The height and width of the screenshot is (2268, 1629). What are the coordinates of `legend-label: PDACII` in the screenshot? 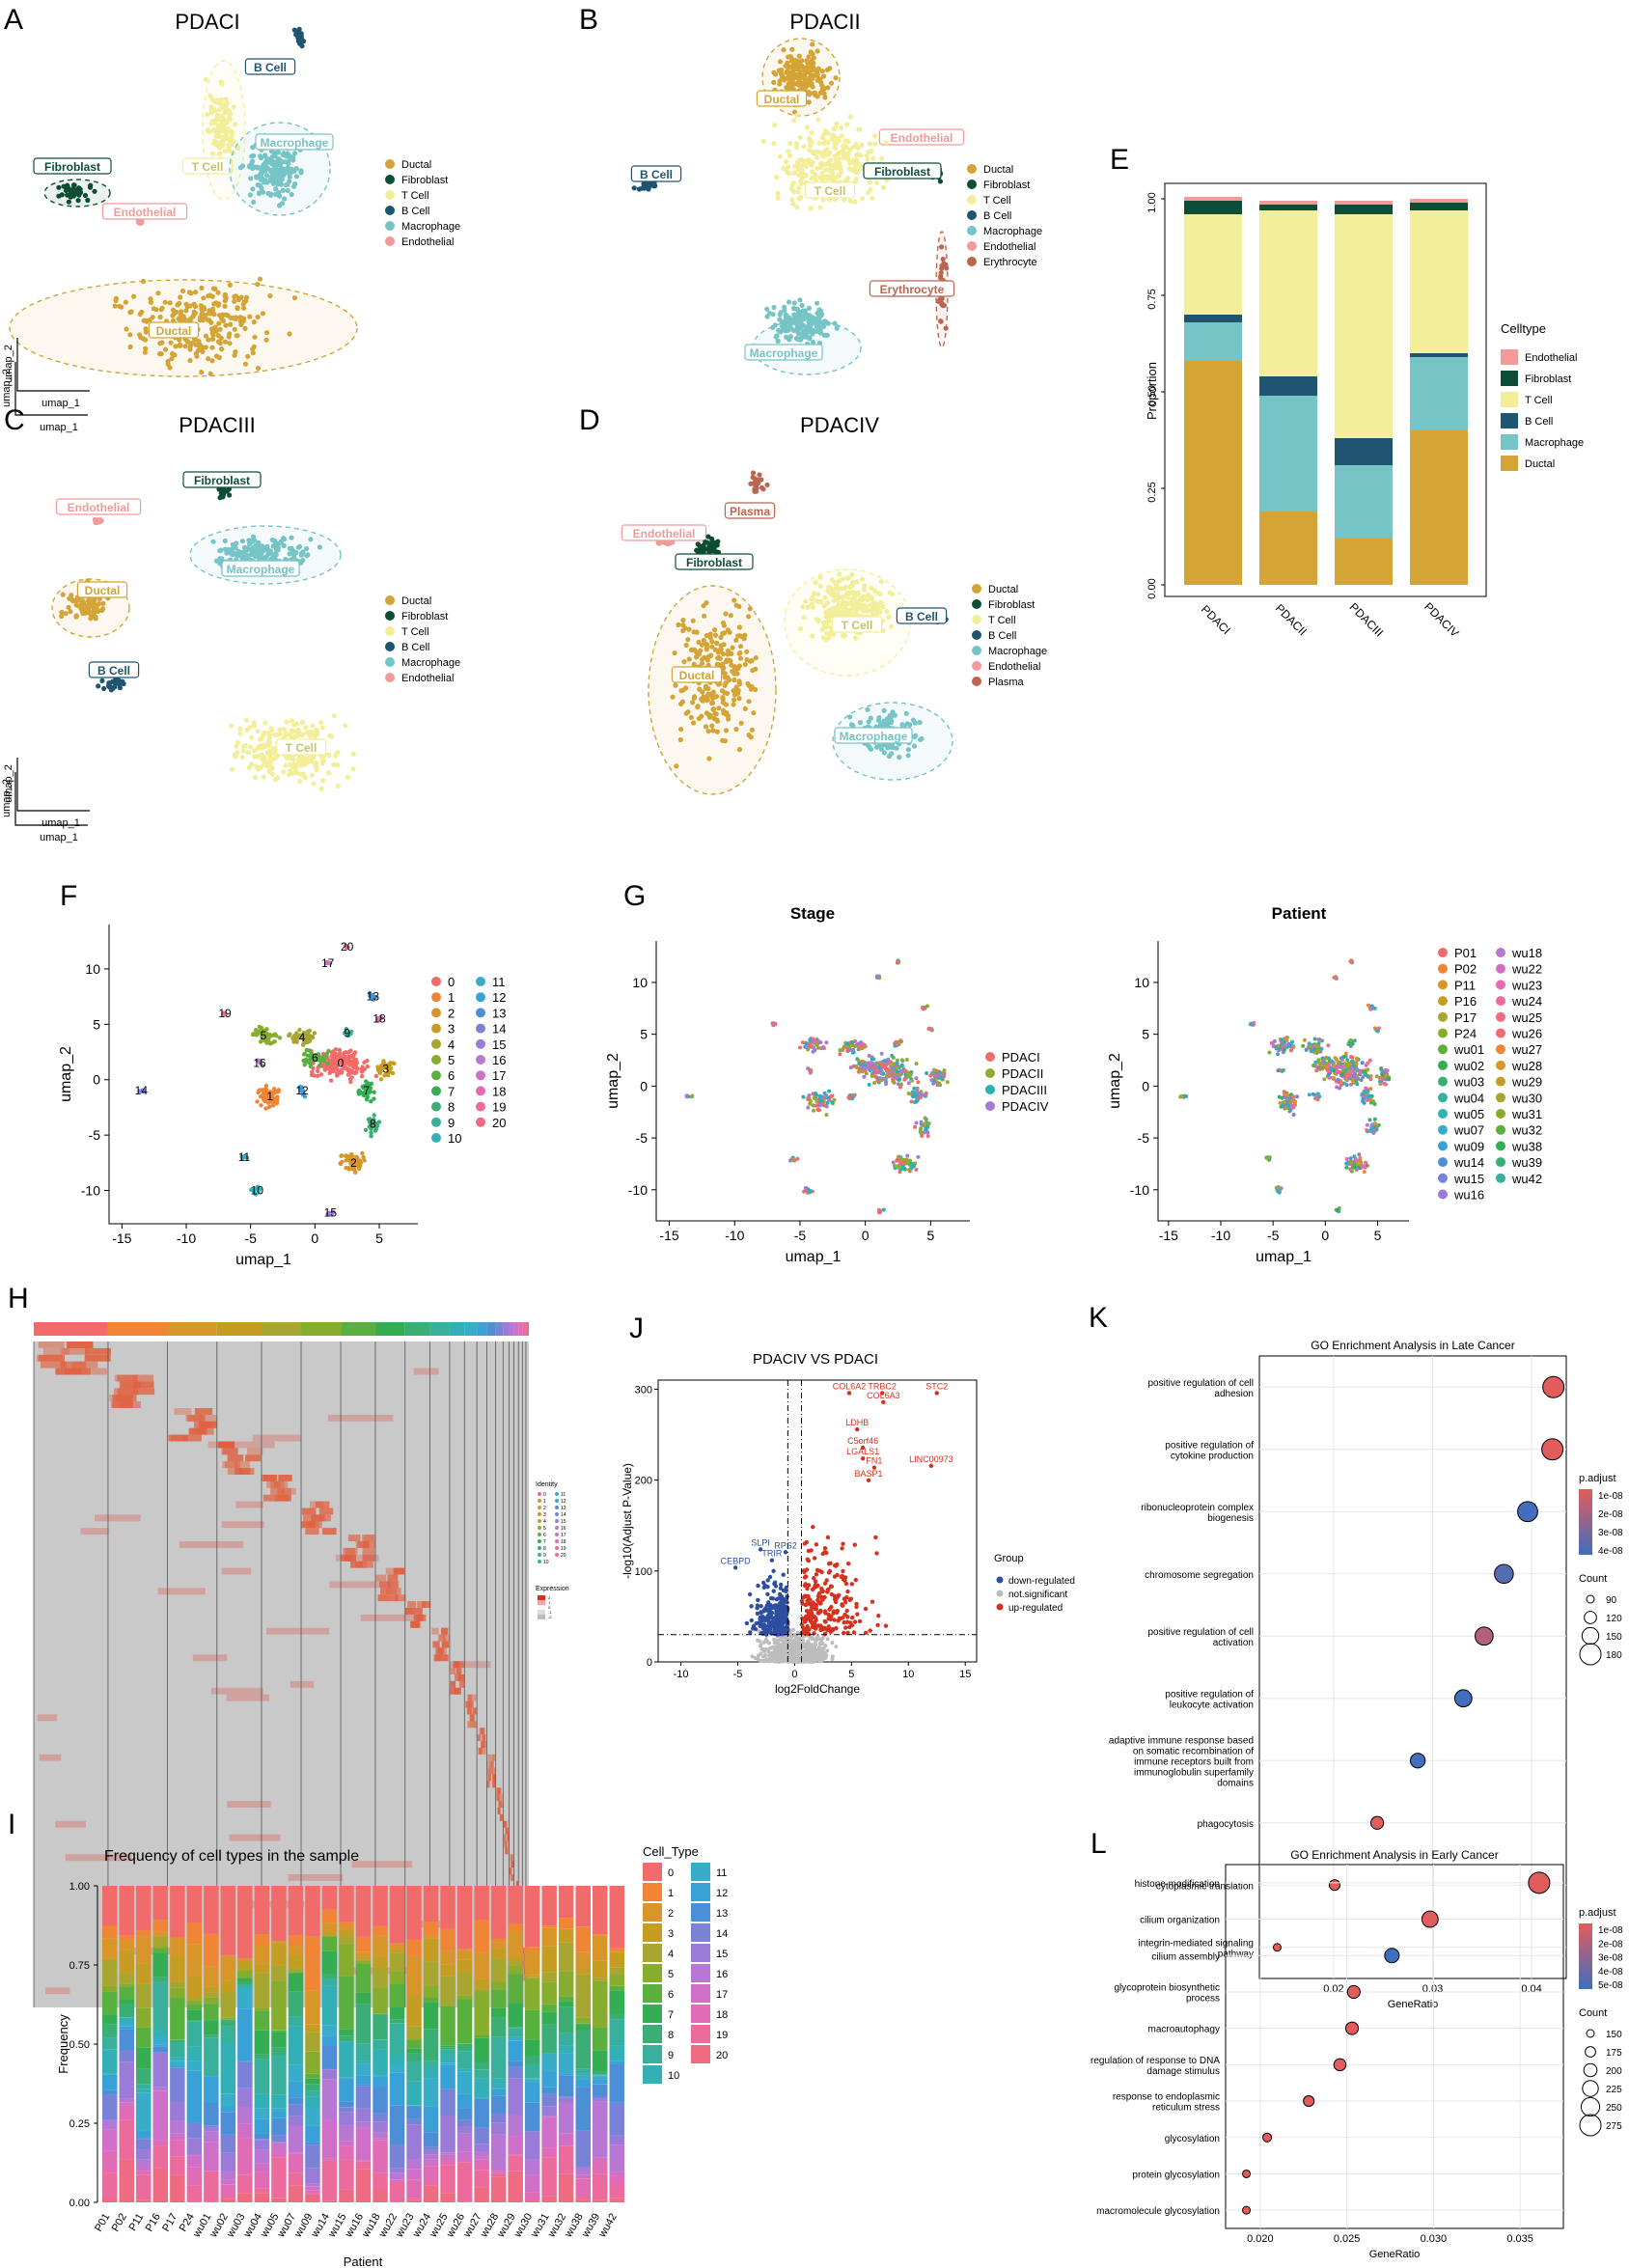 It's located at (1022, 1073).